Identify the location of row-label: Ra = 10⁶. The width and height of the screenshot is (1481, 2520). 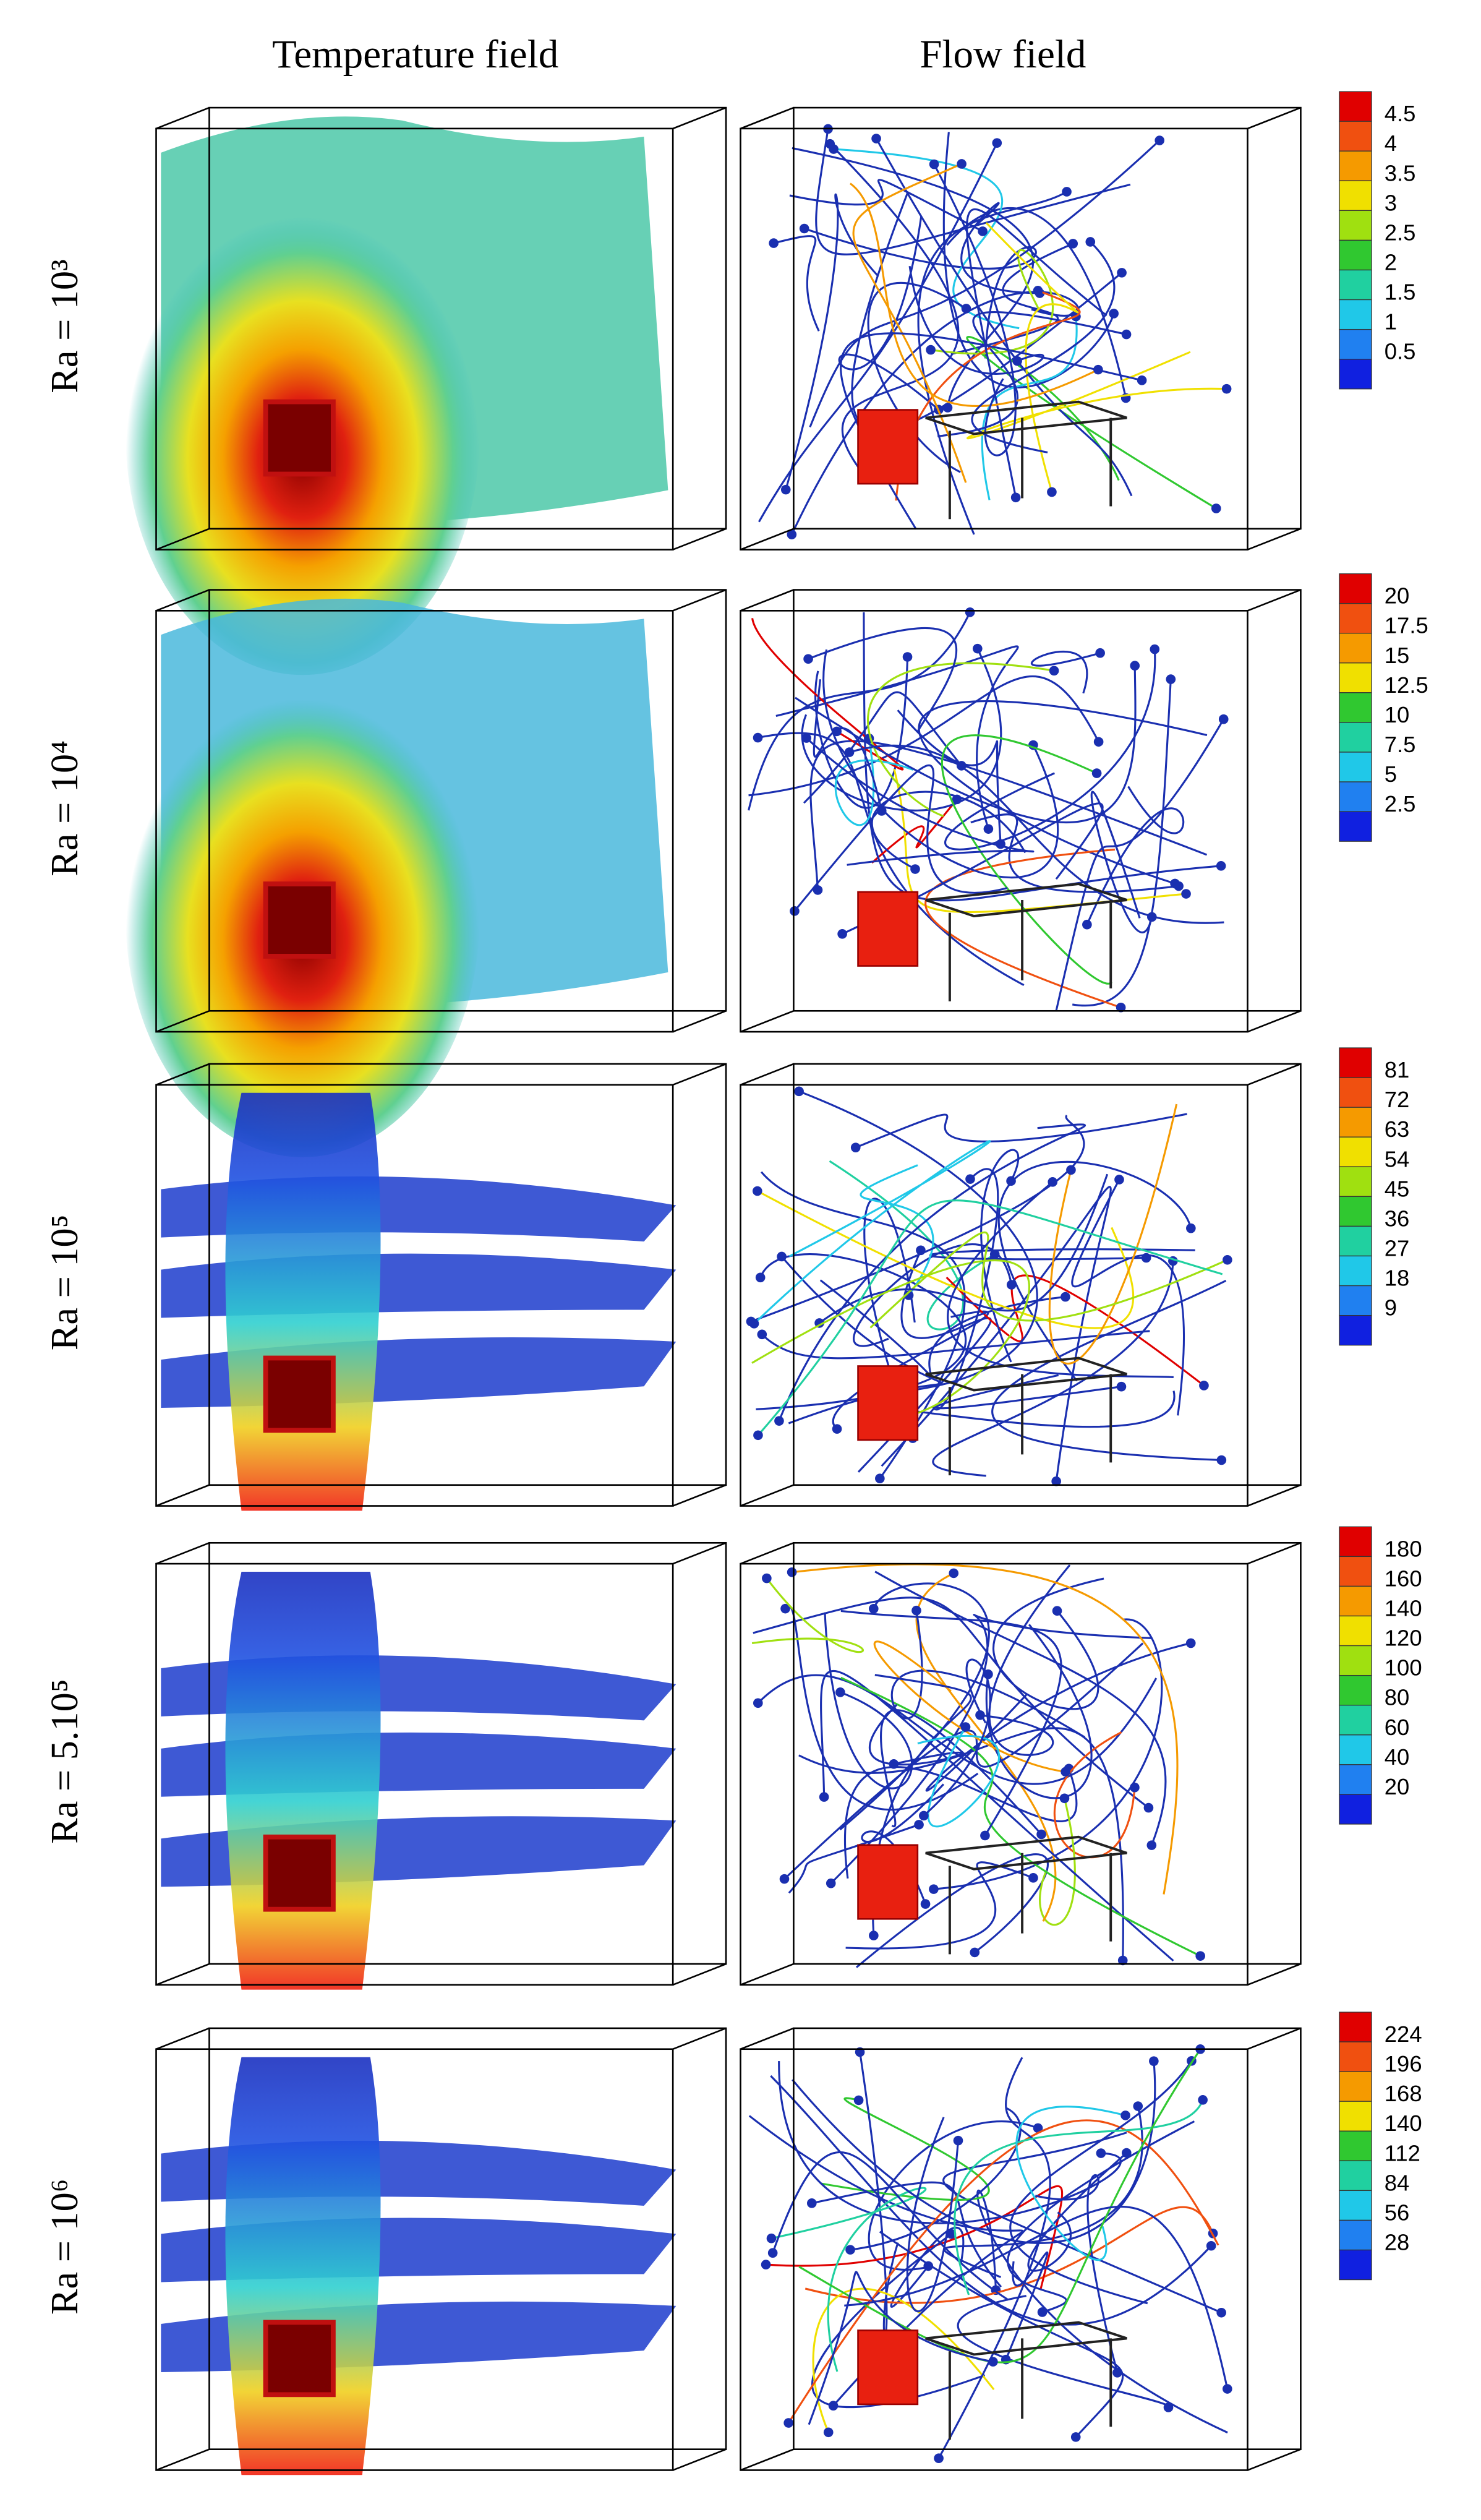
(64, 2247).